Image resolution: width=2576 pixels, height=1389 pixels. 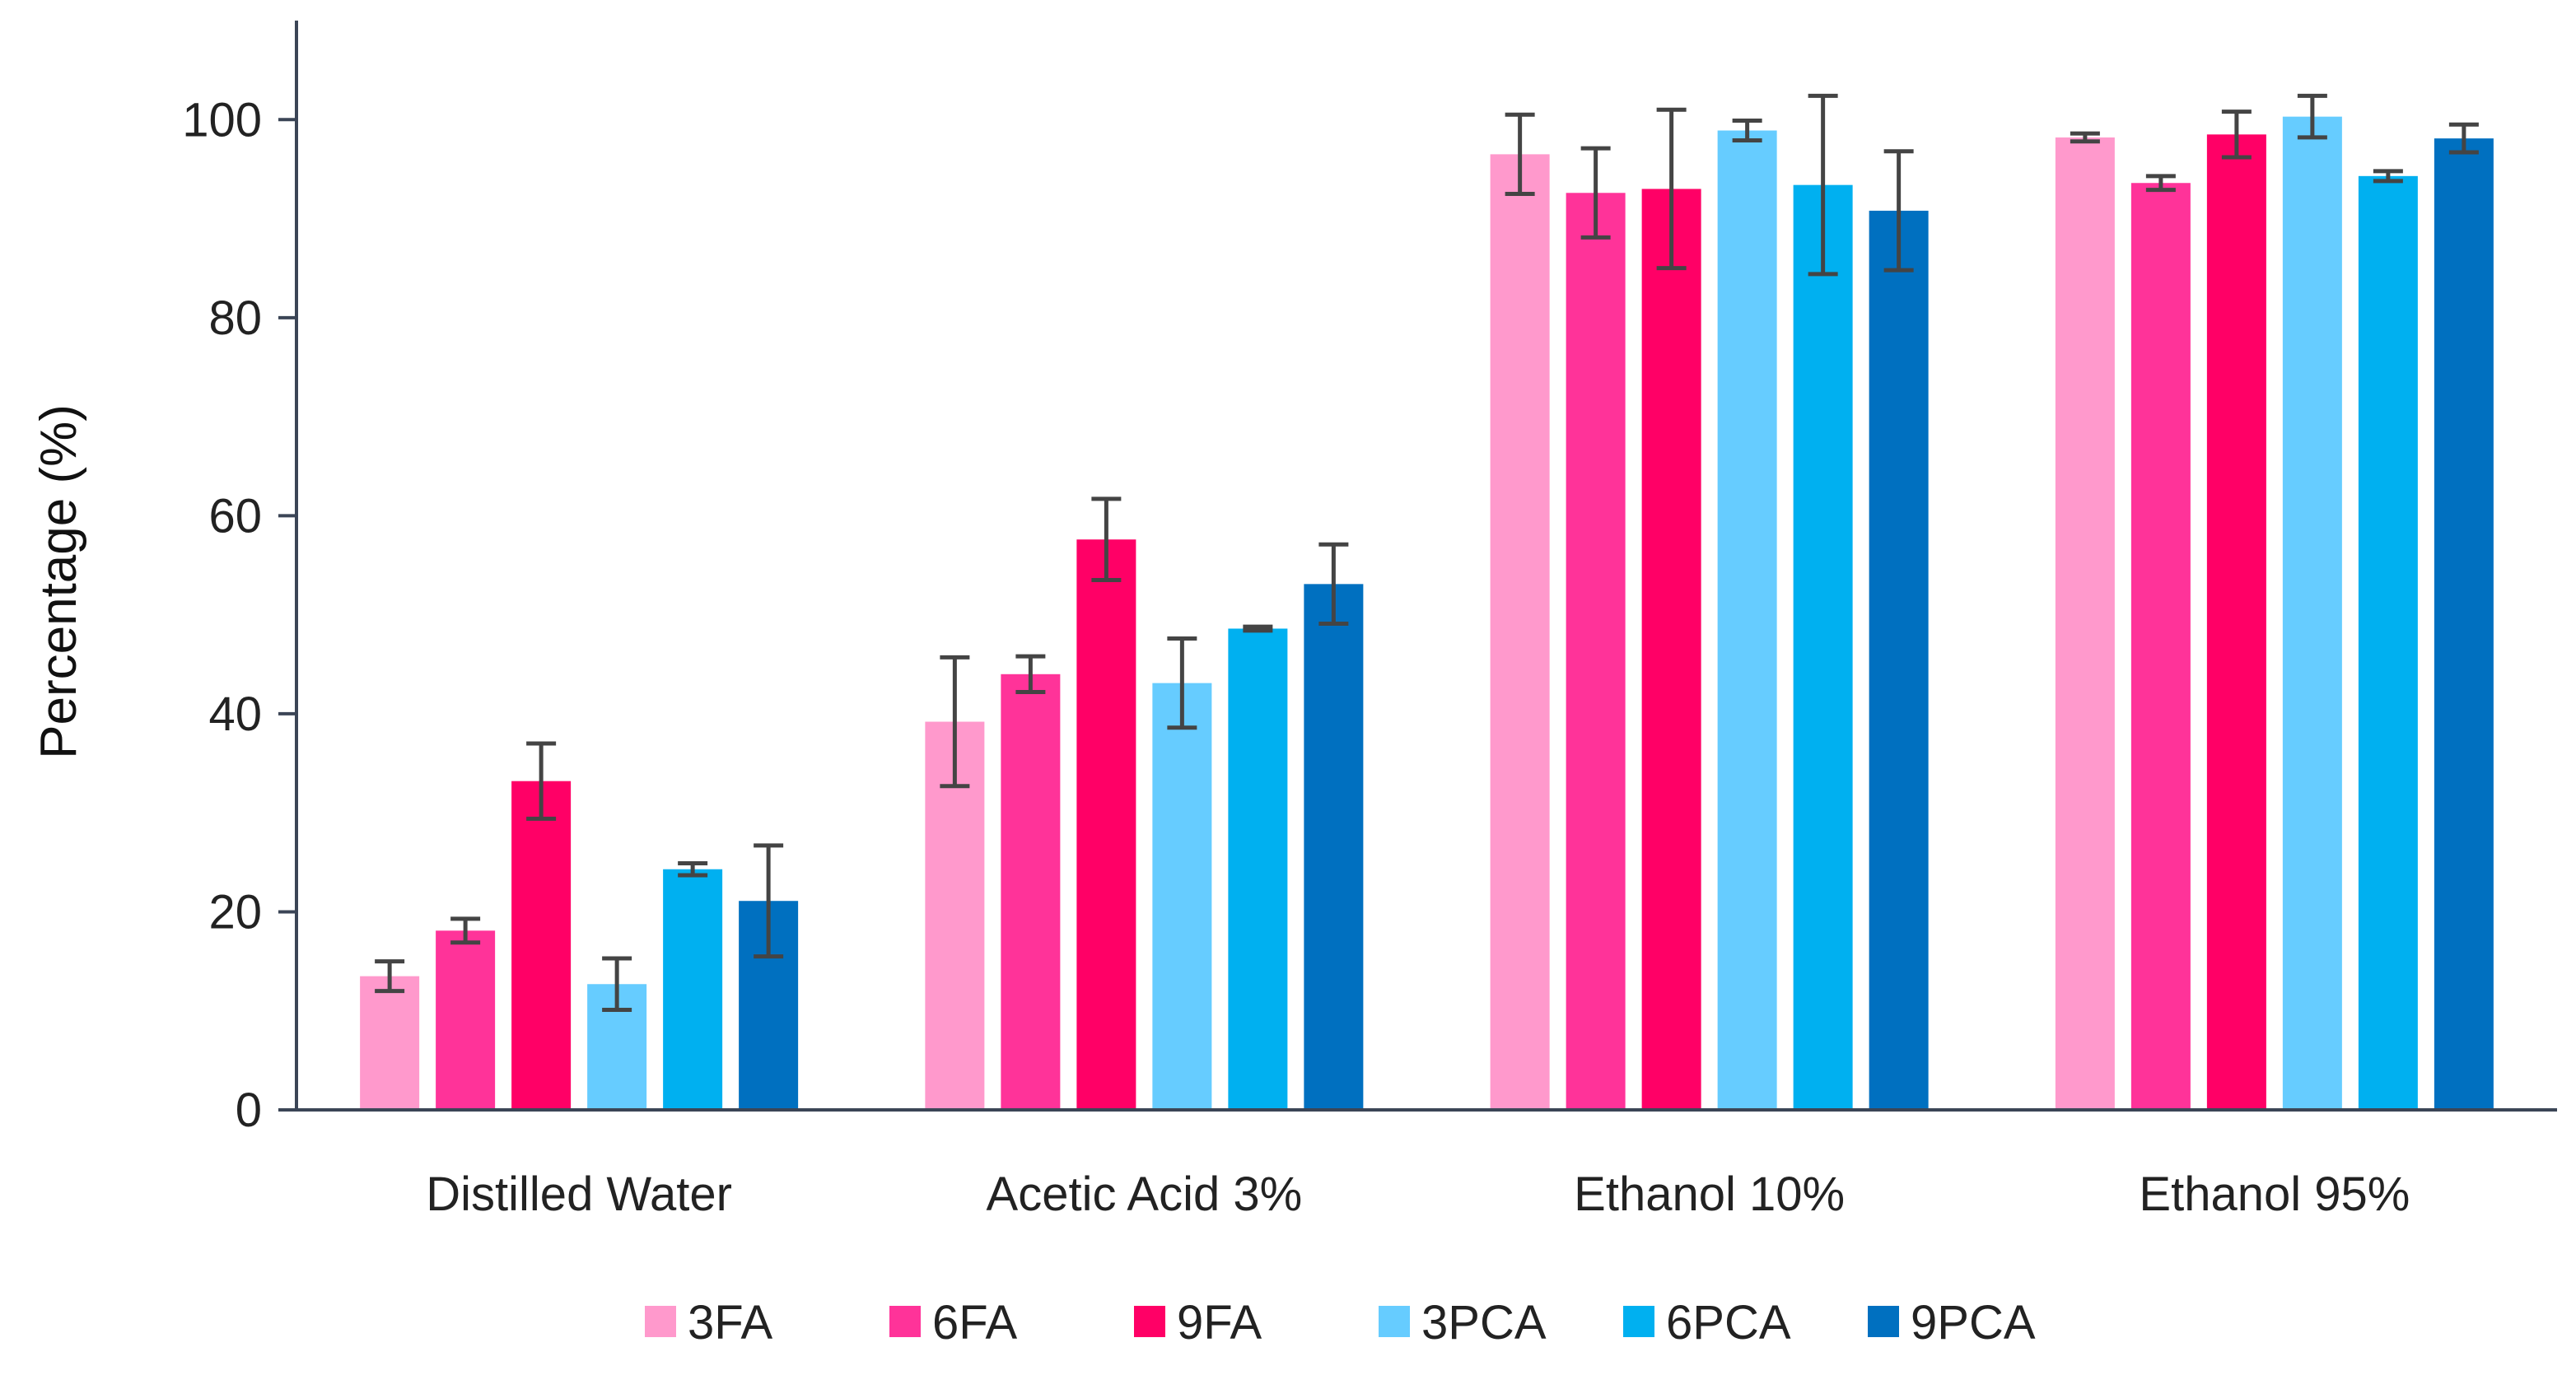 What do you see at coordinates (235, 714) in the screenshot?
I see `y-tick-label: 40` at bounding box center [235, 714].